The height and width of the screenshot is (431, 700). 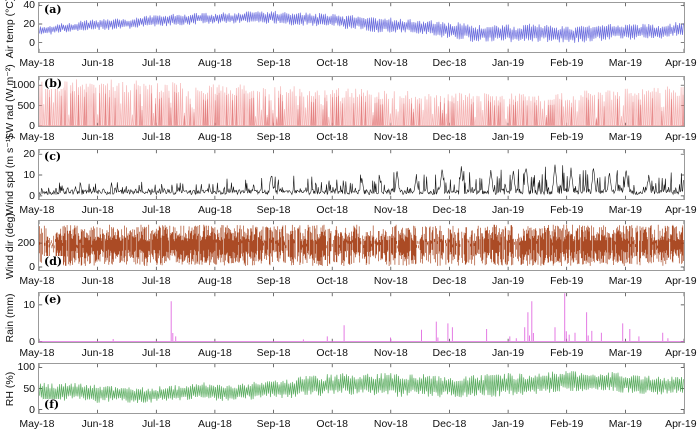 What do you see at coordinates (97, 63) in the screenshot?
I see `x-tick-label-a-1: Jun-18` at bounding box center [97, 63].